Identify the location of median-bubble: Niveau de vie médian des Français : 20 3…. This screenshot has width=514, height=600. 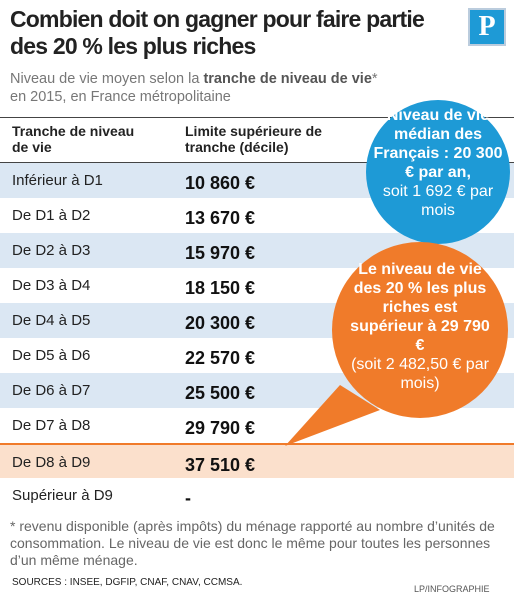
(438, 163).